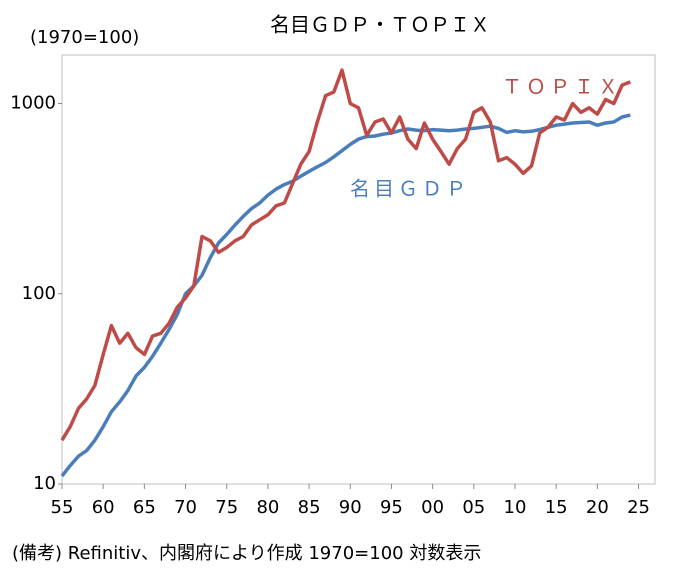 Image resolution: width=685 pixels, height=581 pixels. I want to click on series-label: 名目ＧＤＰ, so click(410, 189).